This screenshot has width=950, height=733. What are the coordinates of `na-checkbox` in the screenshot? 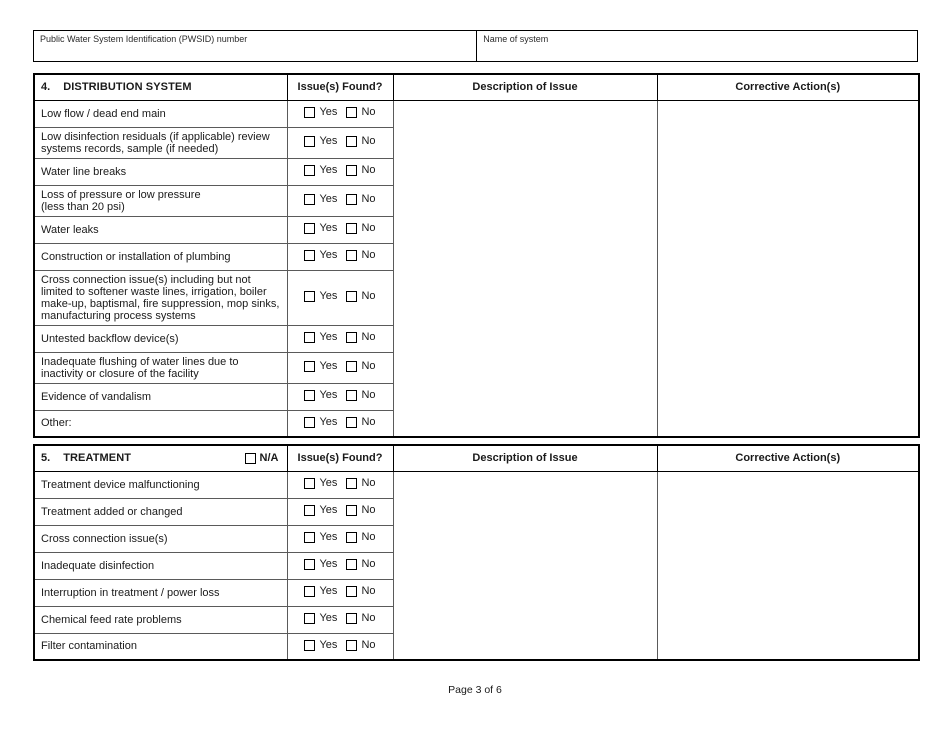 It's located at (250, 458).